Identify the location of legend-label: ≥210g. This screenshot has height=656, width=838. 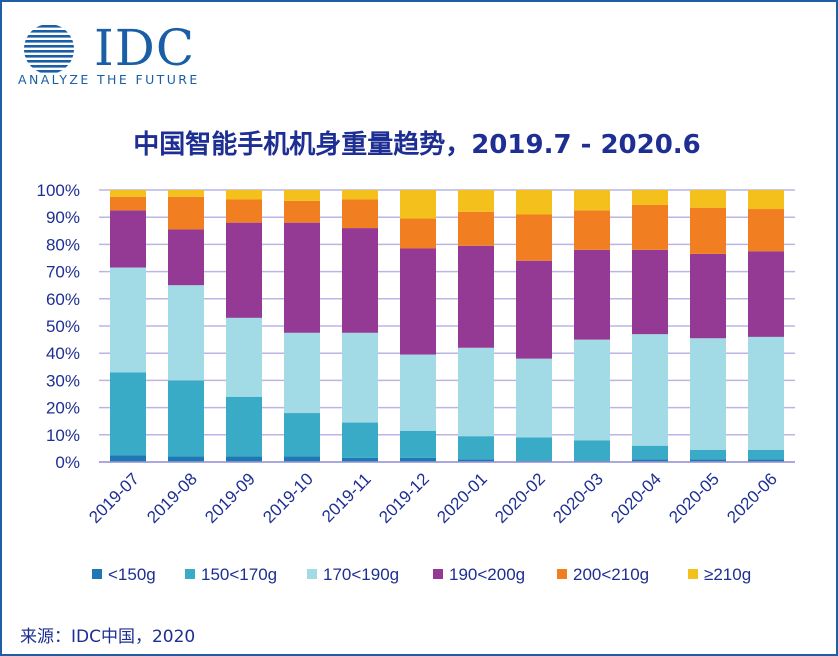
(727, 574).